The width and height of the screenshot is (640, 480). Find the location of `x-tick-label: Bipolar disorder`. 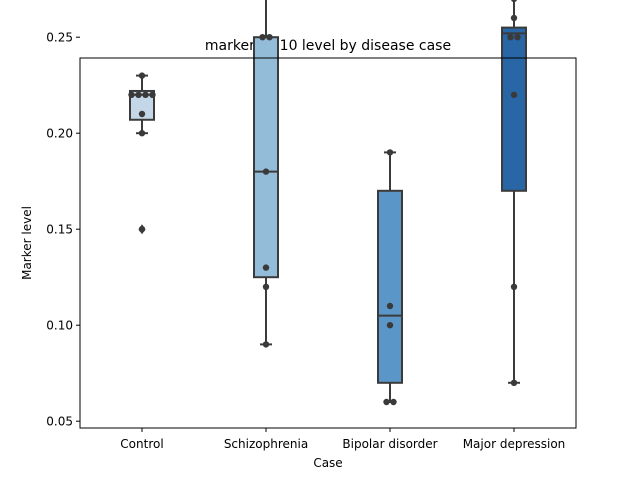

x-tick-label: Bipolar disorder is located at coordinates (389, 444).